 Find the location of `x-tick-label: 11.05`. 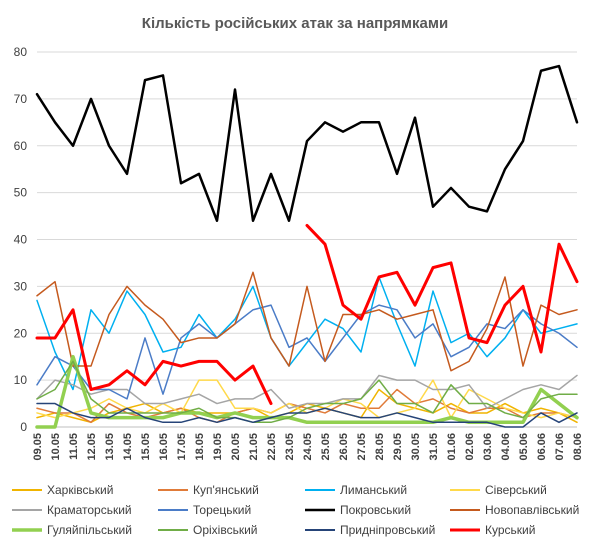

x-tick-label: 11.05 is located at coordinates (74, 446).